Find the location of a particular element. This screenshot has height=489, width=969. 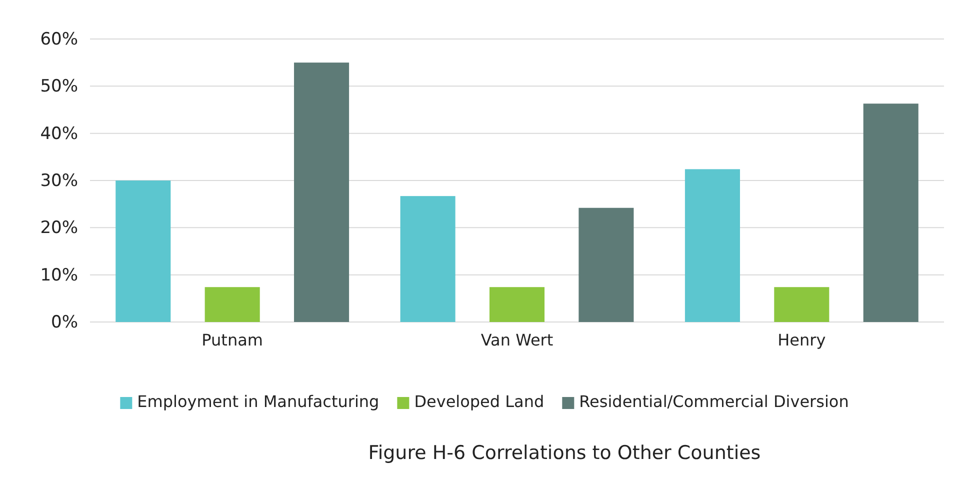

text: Figure H-6 Correlations to Other Counties is located at coordinates (564, 453).